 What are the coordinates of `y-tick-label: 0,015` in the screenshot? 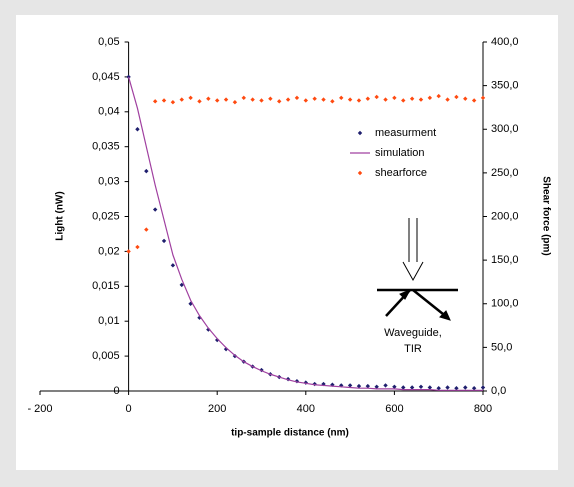 It's located at (106, 286).